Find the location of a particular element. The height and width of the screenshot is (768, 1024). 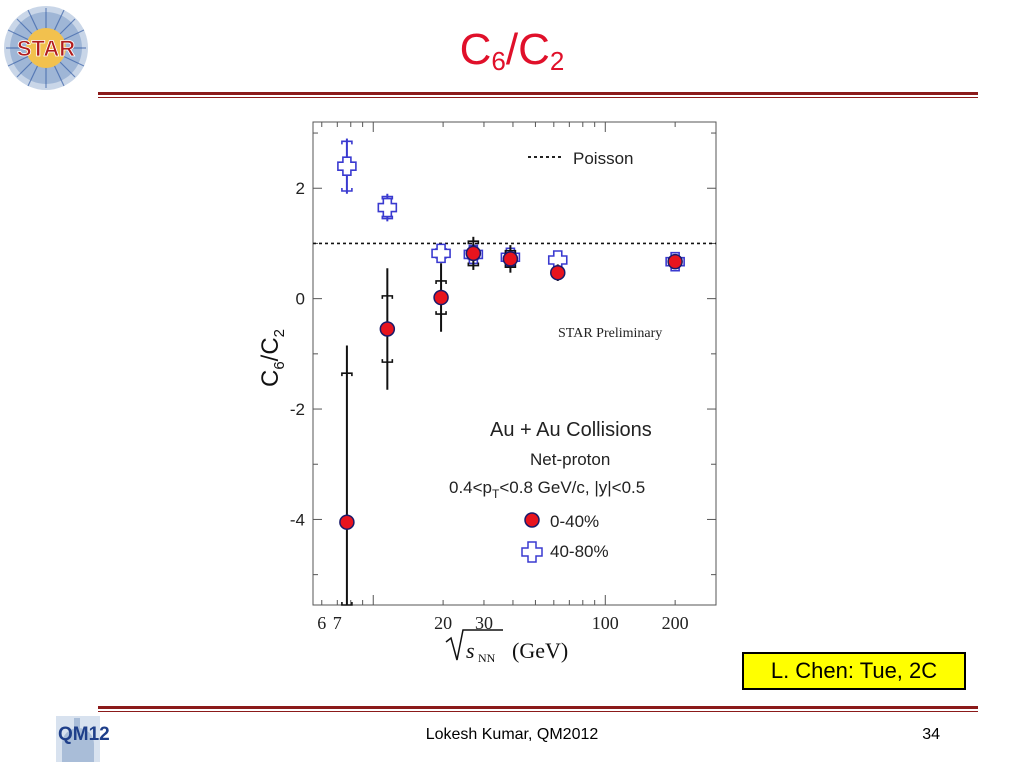

preliminary-label: STAR Preliminary is located at coordinates (610, 333).